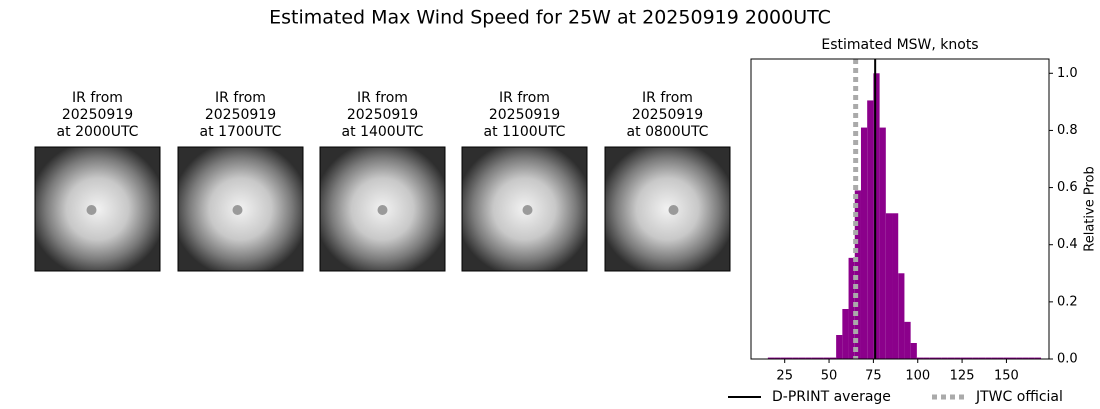 Image resolution: width=1100 pixels, height=409 pixels. Describe the element at coordinates (831, 397) in the screenshot. I see `legend-label: D-PRINT average` at that location.